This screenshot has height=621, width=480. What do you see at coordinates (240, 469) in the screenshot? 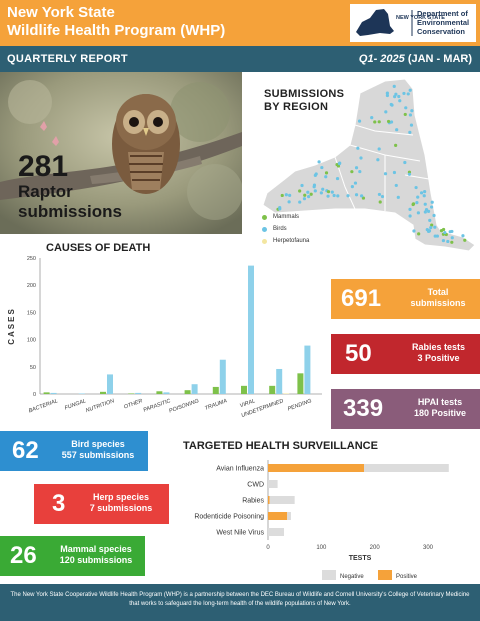
I see `category-label: Avian Influenza` at bounding box center [240, 469].